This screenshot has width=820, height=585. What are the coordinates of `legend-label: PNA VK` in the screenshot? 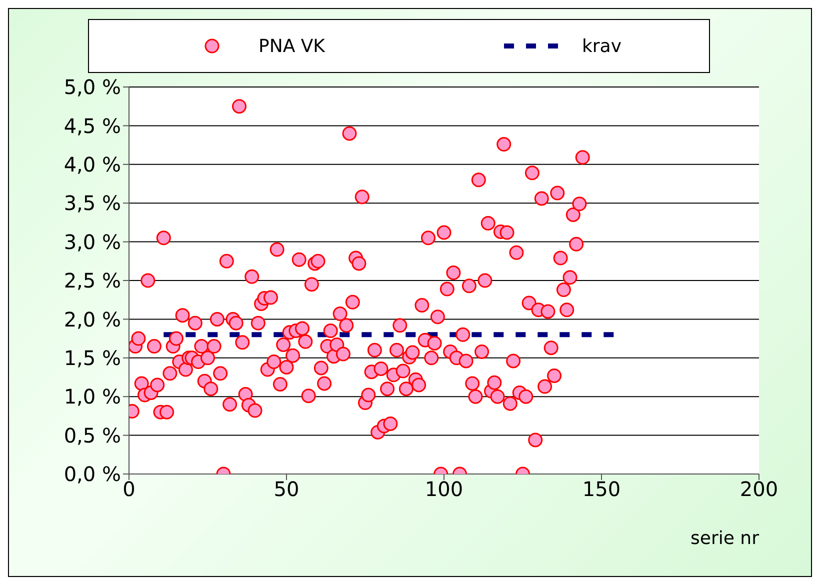 It's located at (291, 46).